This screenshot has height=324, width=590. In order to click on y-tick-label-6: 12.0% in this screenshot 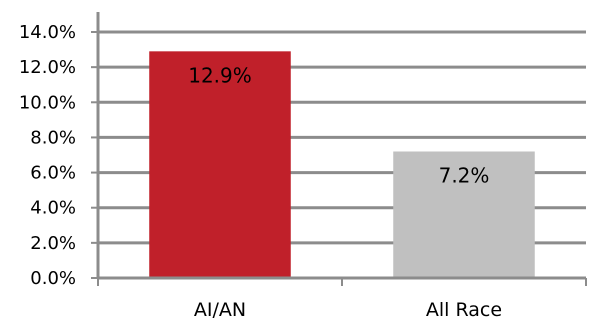, I will do `click(47, 67)`.